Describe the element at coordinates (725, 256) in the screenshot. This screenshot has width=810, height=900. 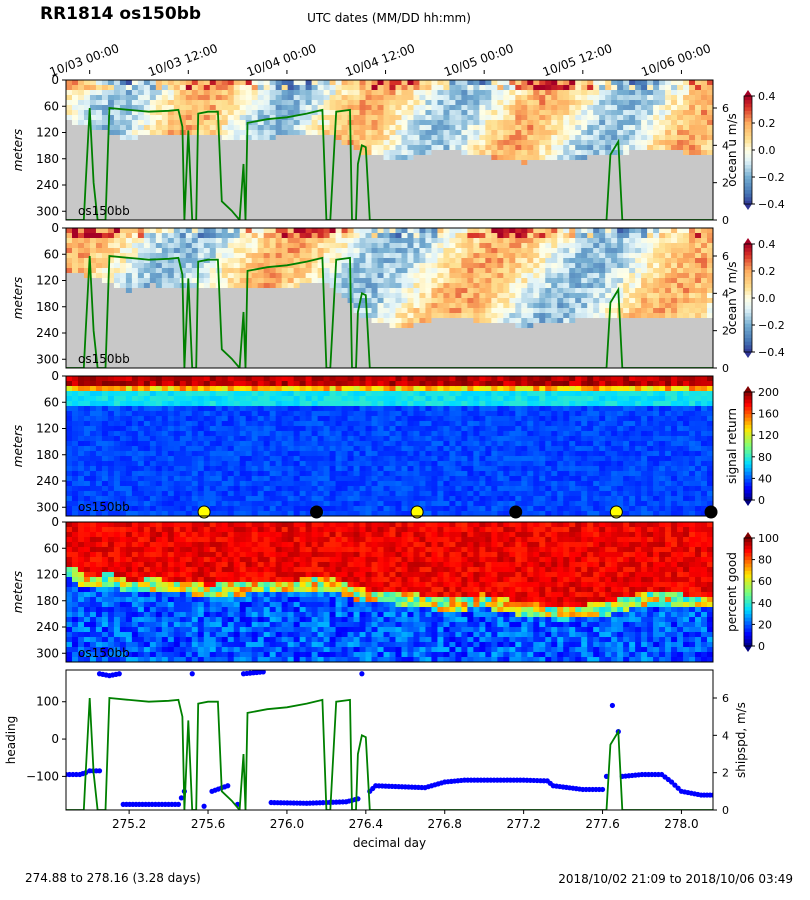
I see `right-tick-label-1-0: 6` at that location.